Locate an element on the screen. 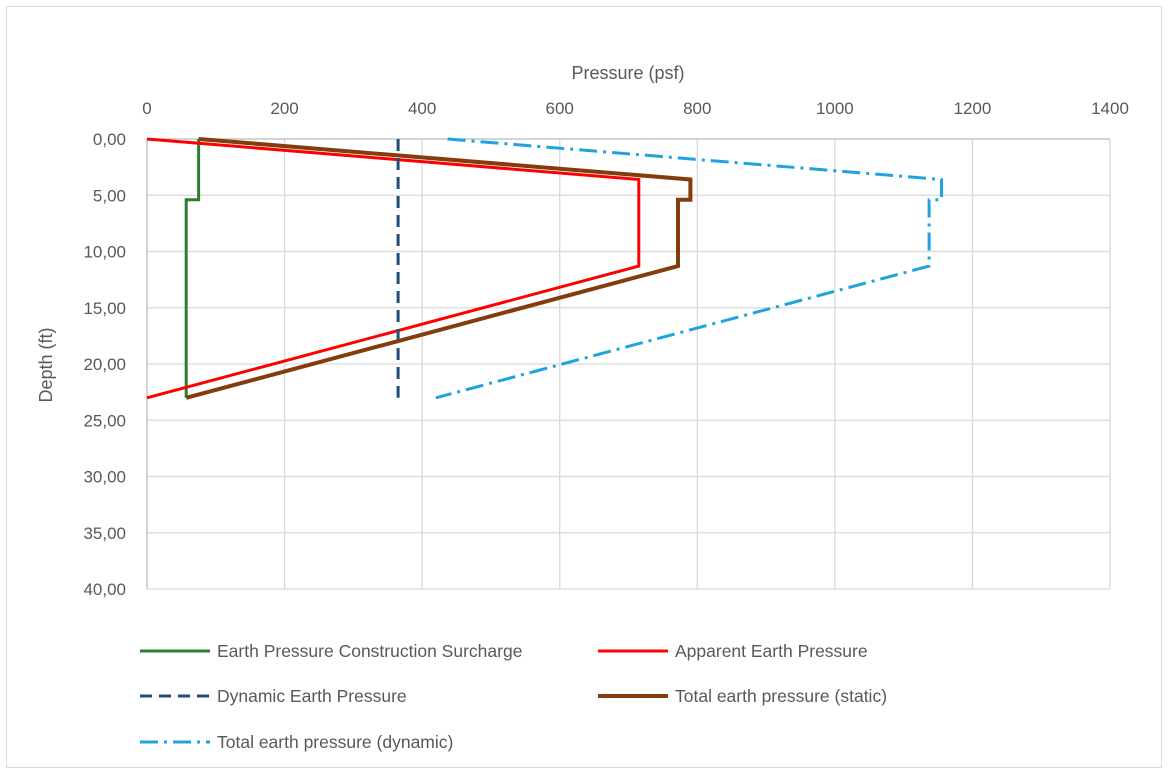 The width and height of the screenshot is (1168, 775). y-tick-label: 20,00 is located at coordinates (104, 364).